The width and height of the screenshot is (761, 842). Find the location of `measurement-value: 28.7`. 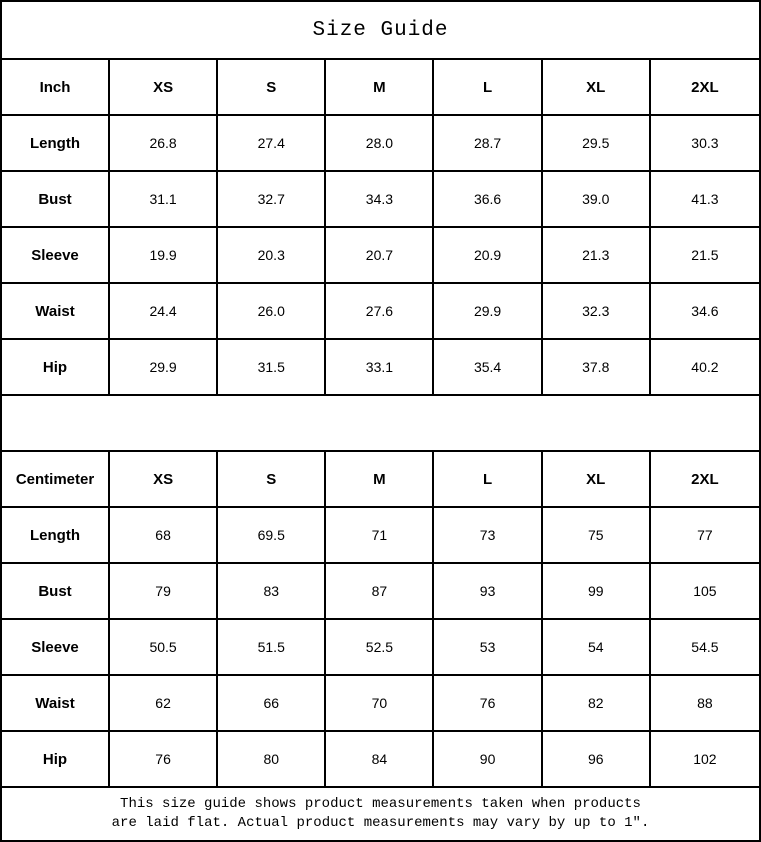

measurement-value: 28.7 is located at coordinates (488, 144).